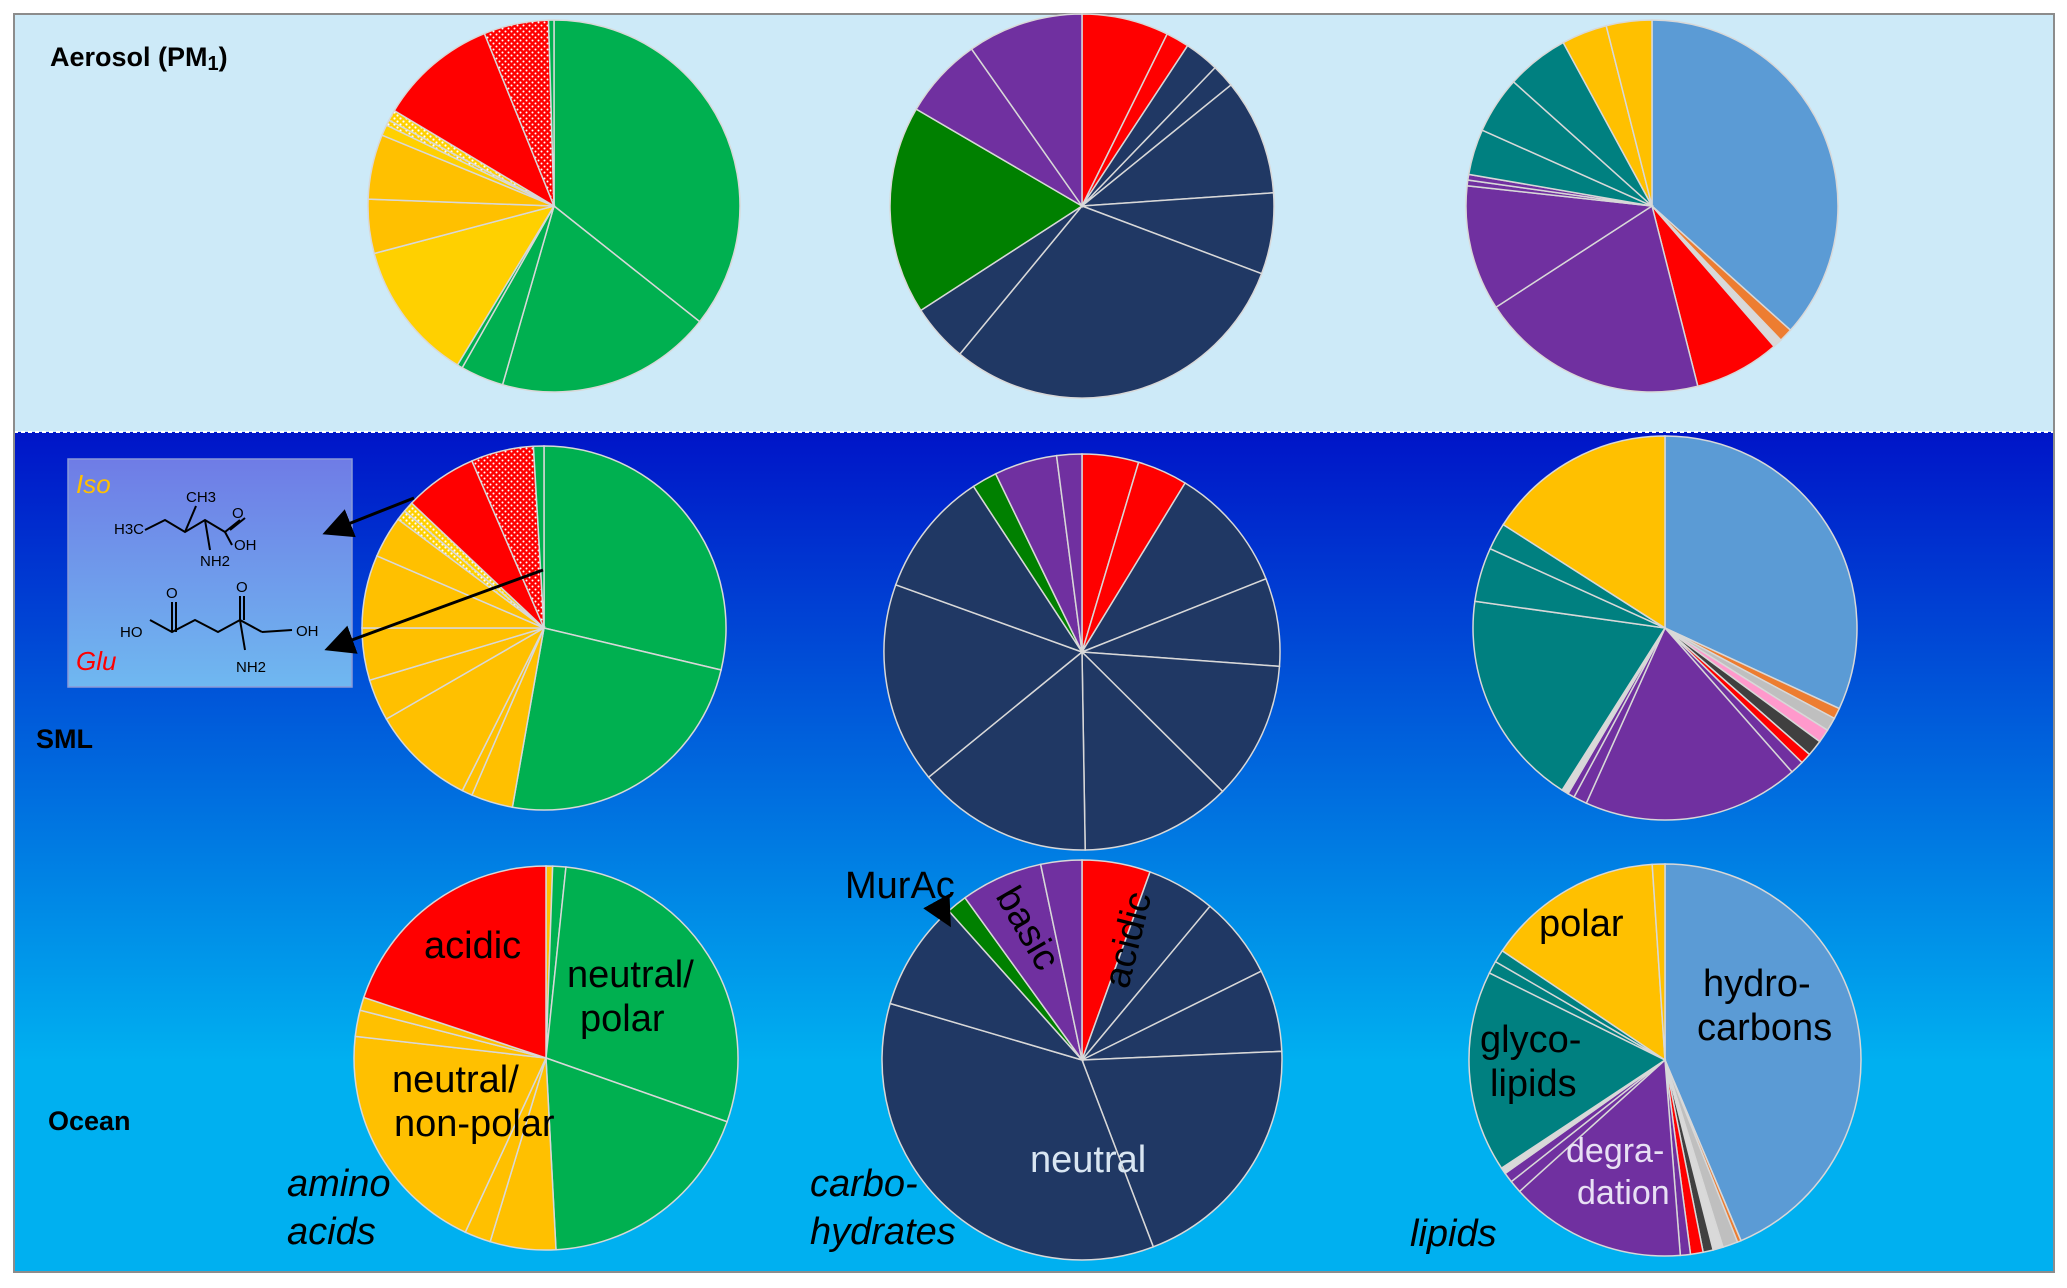  I want to click on glu-ho: HO, so click(131, 632).